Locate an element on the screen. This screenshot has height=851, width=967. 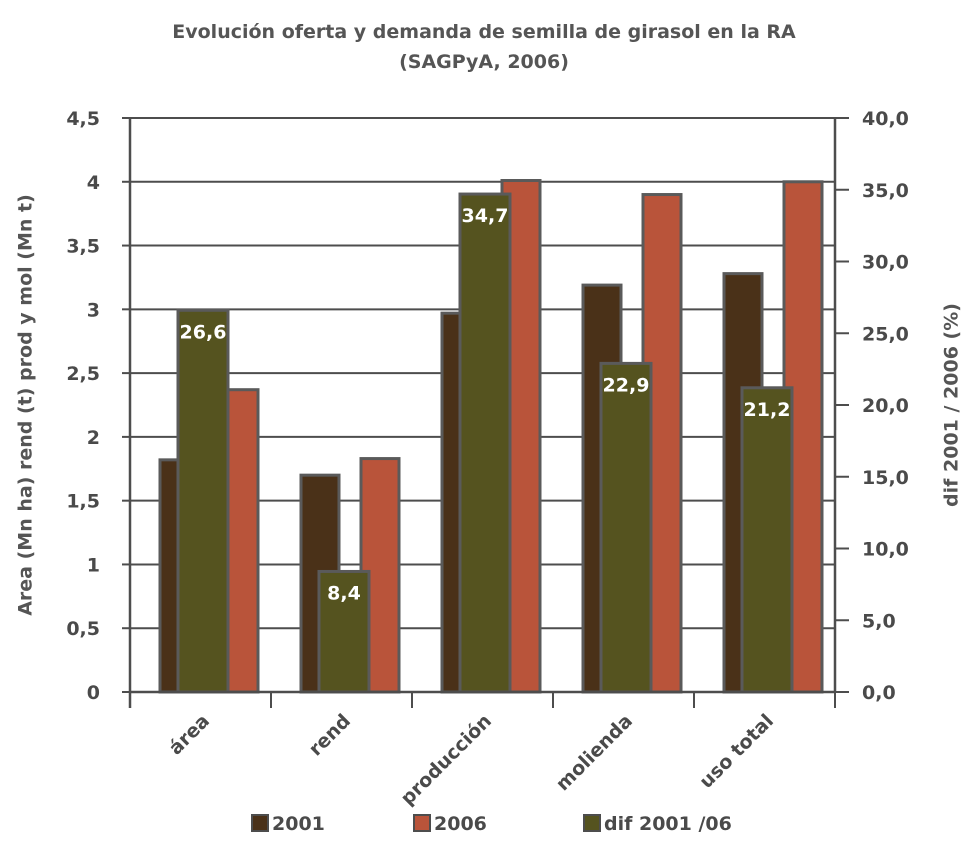
y2-tick-label: 0,0 is located at coordinates (879, 693).